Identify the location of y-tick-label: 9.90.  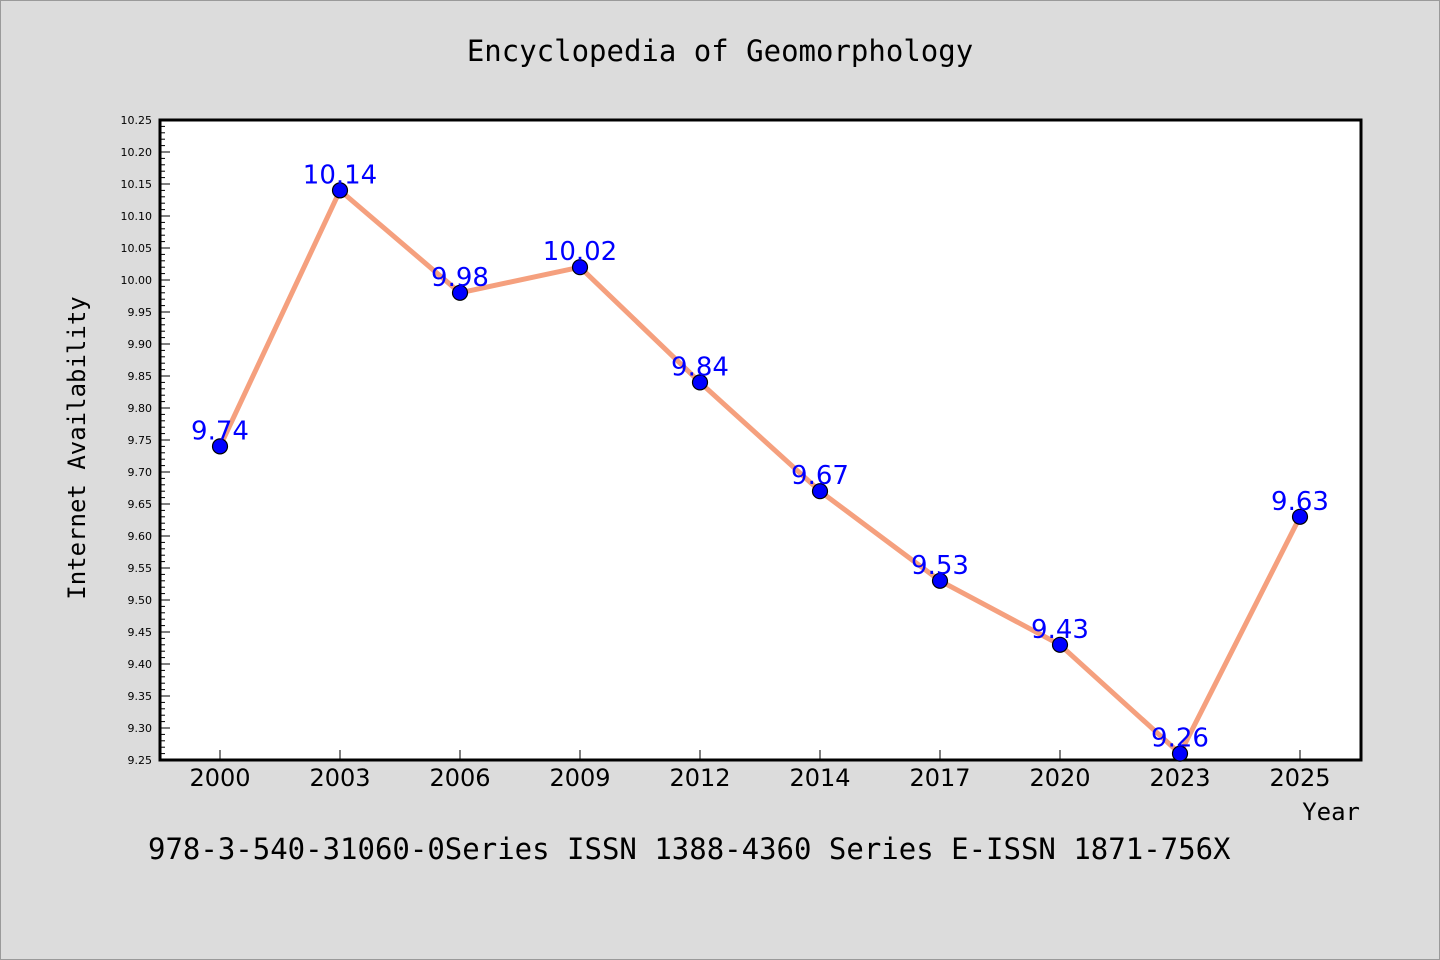
(140, 344).